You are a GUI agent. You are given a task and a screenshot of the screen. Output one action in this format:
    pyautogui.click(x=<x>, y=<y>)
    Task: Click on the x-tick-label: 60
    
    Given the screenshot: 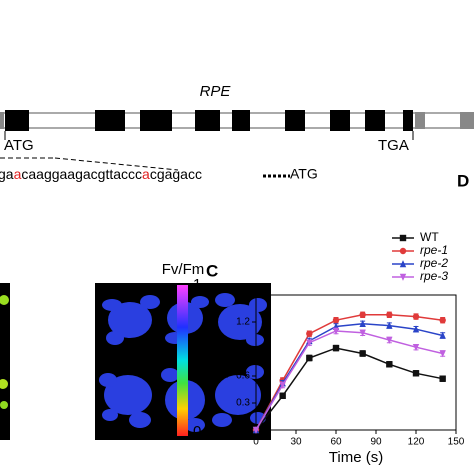 What is the action you would take?
    pyautogui.click(x=336, y=442)
    